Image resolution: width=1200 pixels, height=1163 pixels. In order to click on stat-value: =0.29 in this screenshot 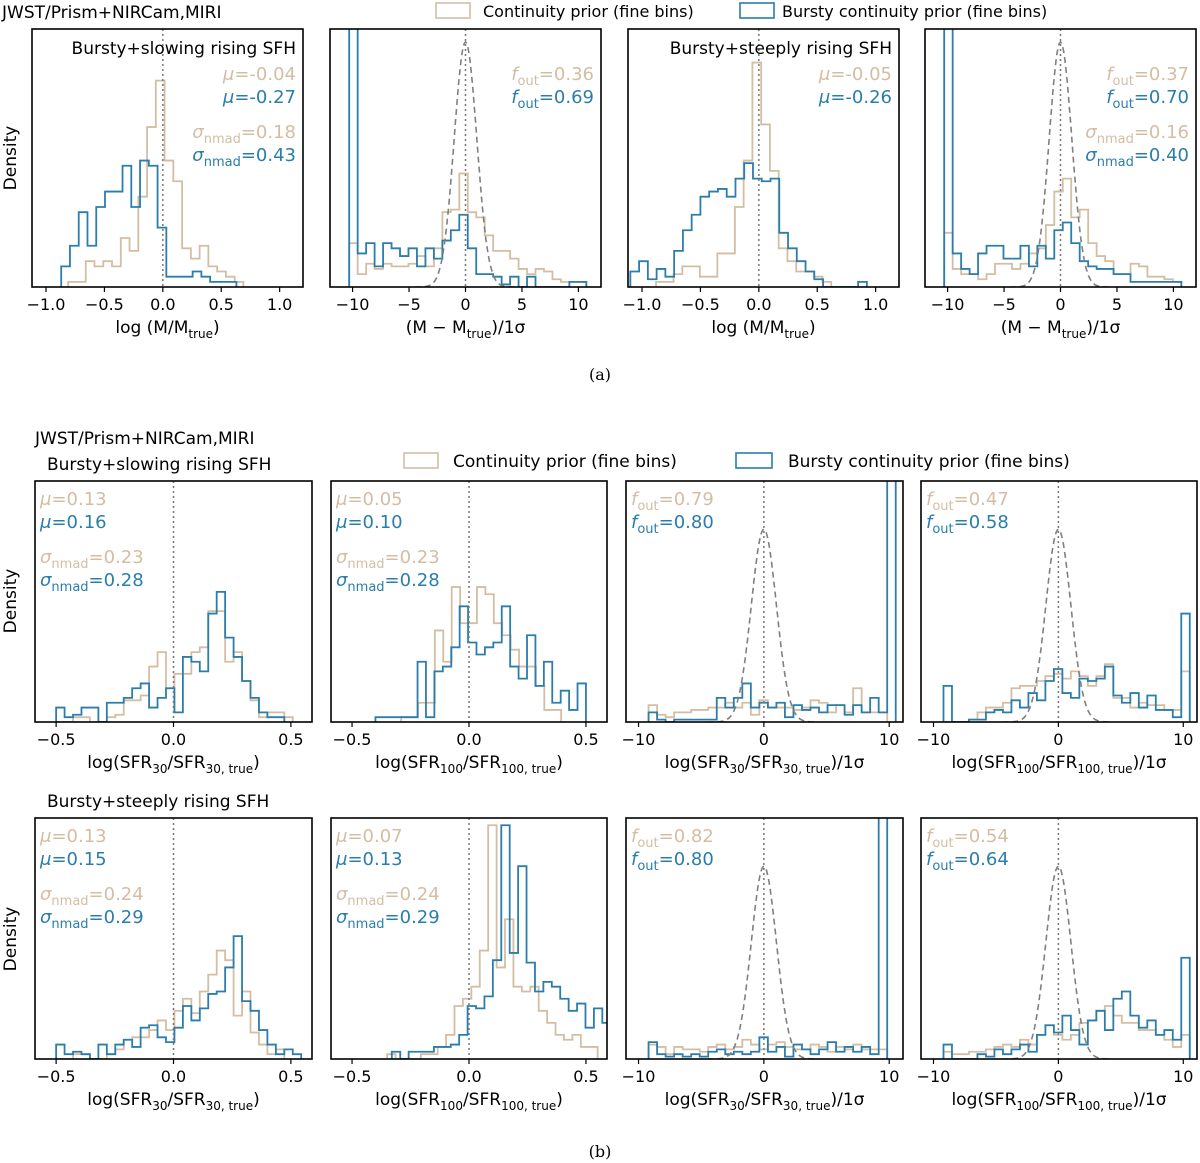, I will do `click(116, 917)`.